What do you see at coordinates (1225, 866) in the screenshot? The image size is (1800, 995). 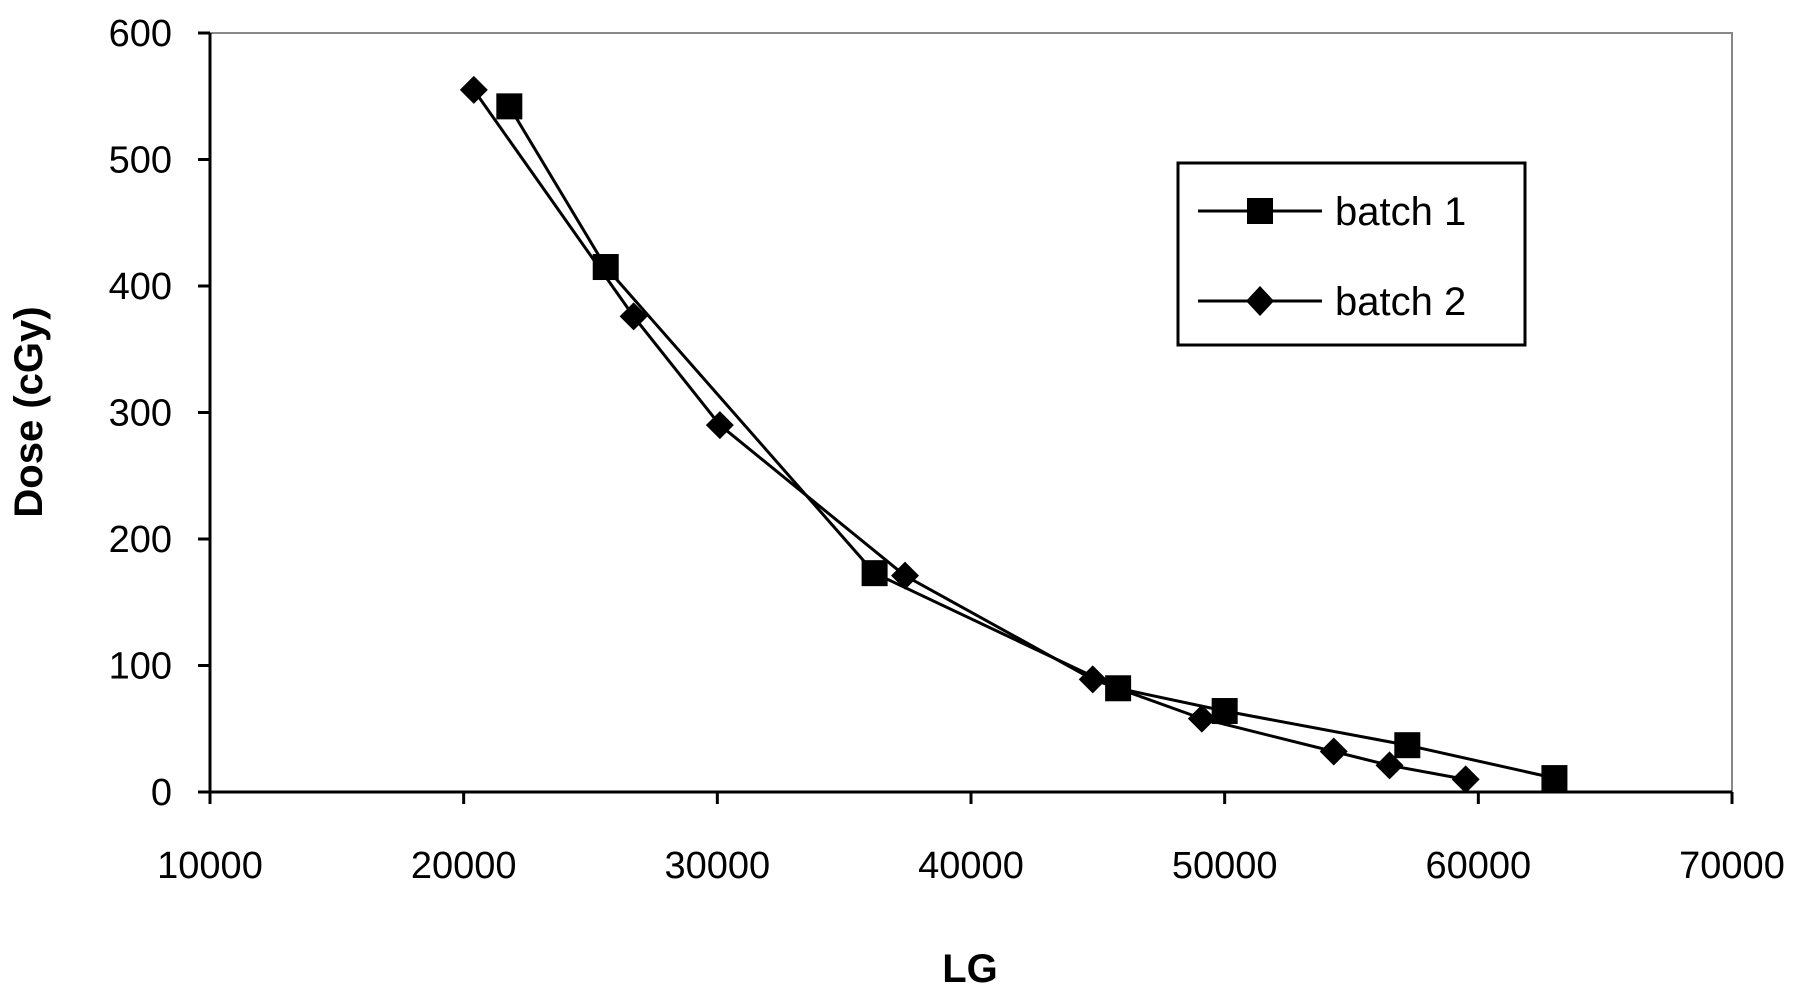 I see `x-tick-label: 50000` at bounding box center [1225, 866].